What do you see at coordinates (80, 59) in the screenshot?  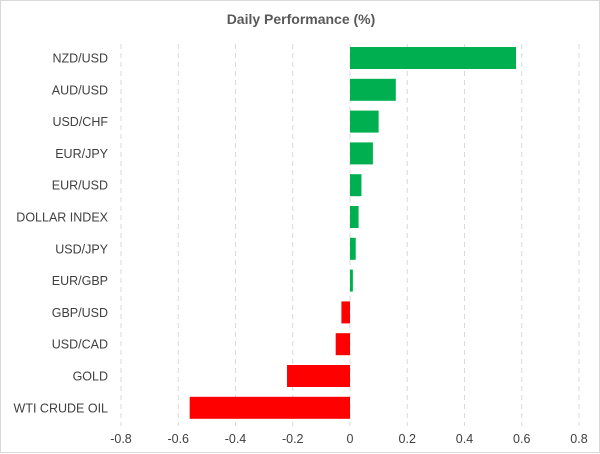 I see `category-label: NZD/USD` at bounding box center [80, 59].